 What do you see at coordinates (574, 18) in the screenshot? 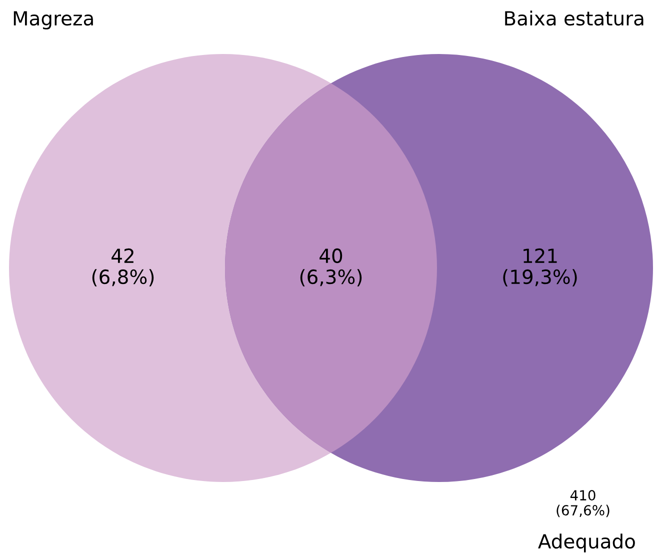
I see `category-label: Baixa estatura` at bounding box center [574, 18].